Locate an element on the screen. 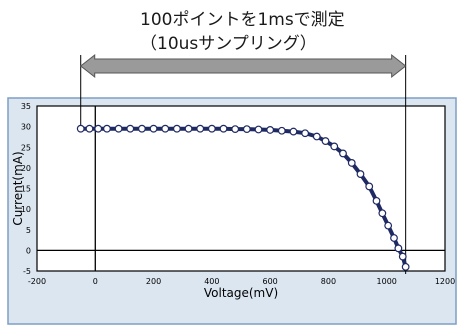 Image resolution: width=460 pixels, height=327 pixels. y-tick-label: 30 is located at coordinates (26, 127).